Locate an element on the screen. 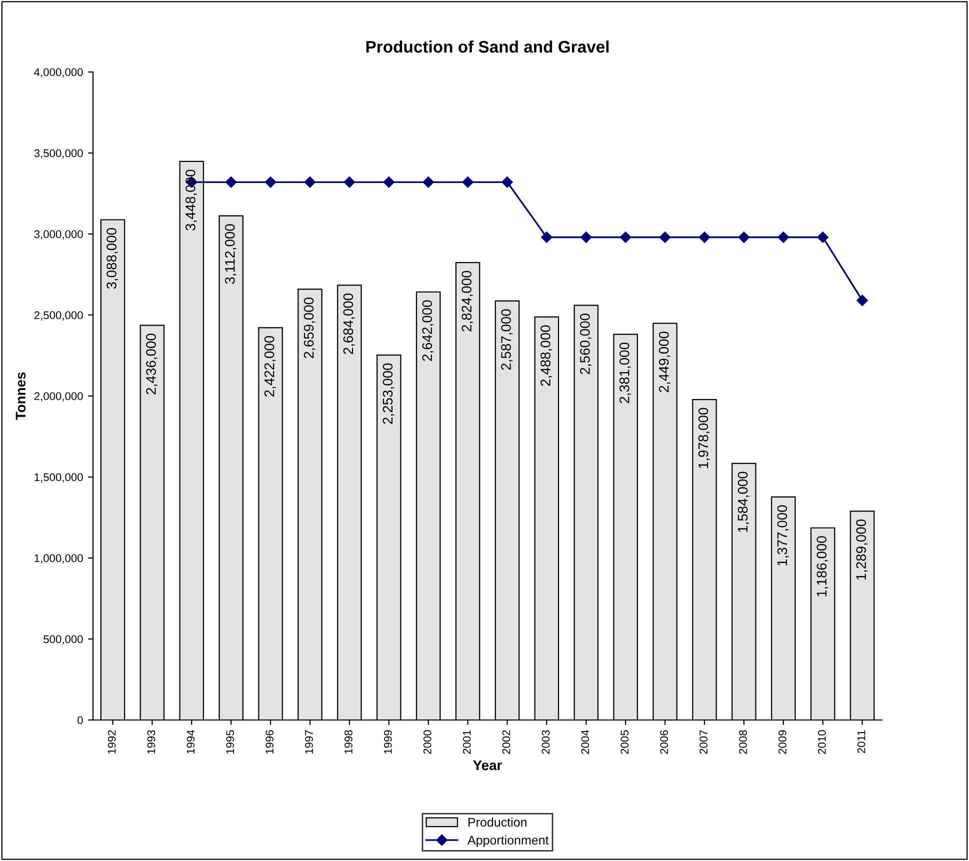 The width and height of the screenshot is (969, 861). x-tick-label: 2007 is located at coordinates (704, 742).